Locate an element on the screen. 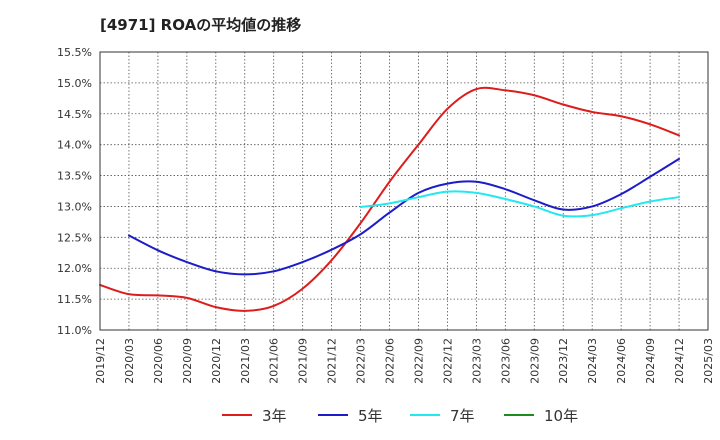 The width and height of the screenshot is (720, 440). y-tick-label: 14.0% is located at coordinates (74, 145).